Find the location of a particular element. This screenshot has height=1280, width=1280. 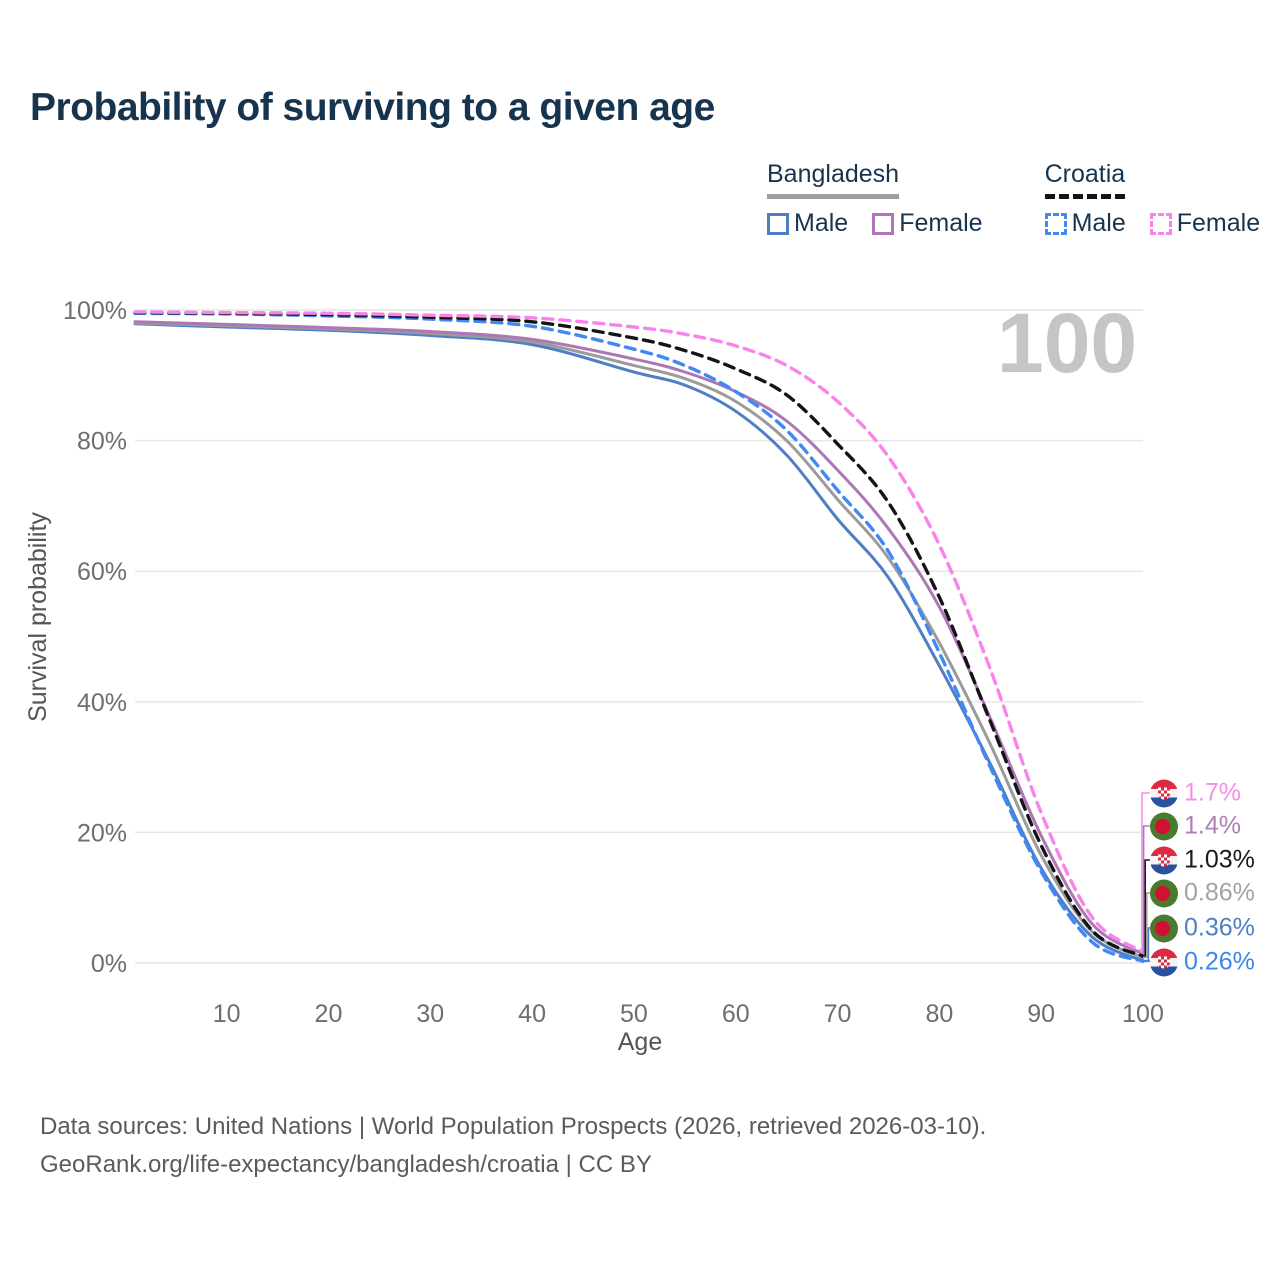

end-label-croatia-female: 1.7% is located at coordinates (1195, 793).